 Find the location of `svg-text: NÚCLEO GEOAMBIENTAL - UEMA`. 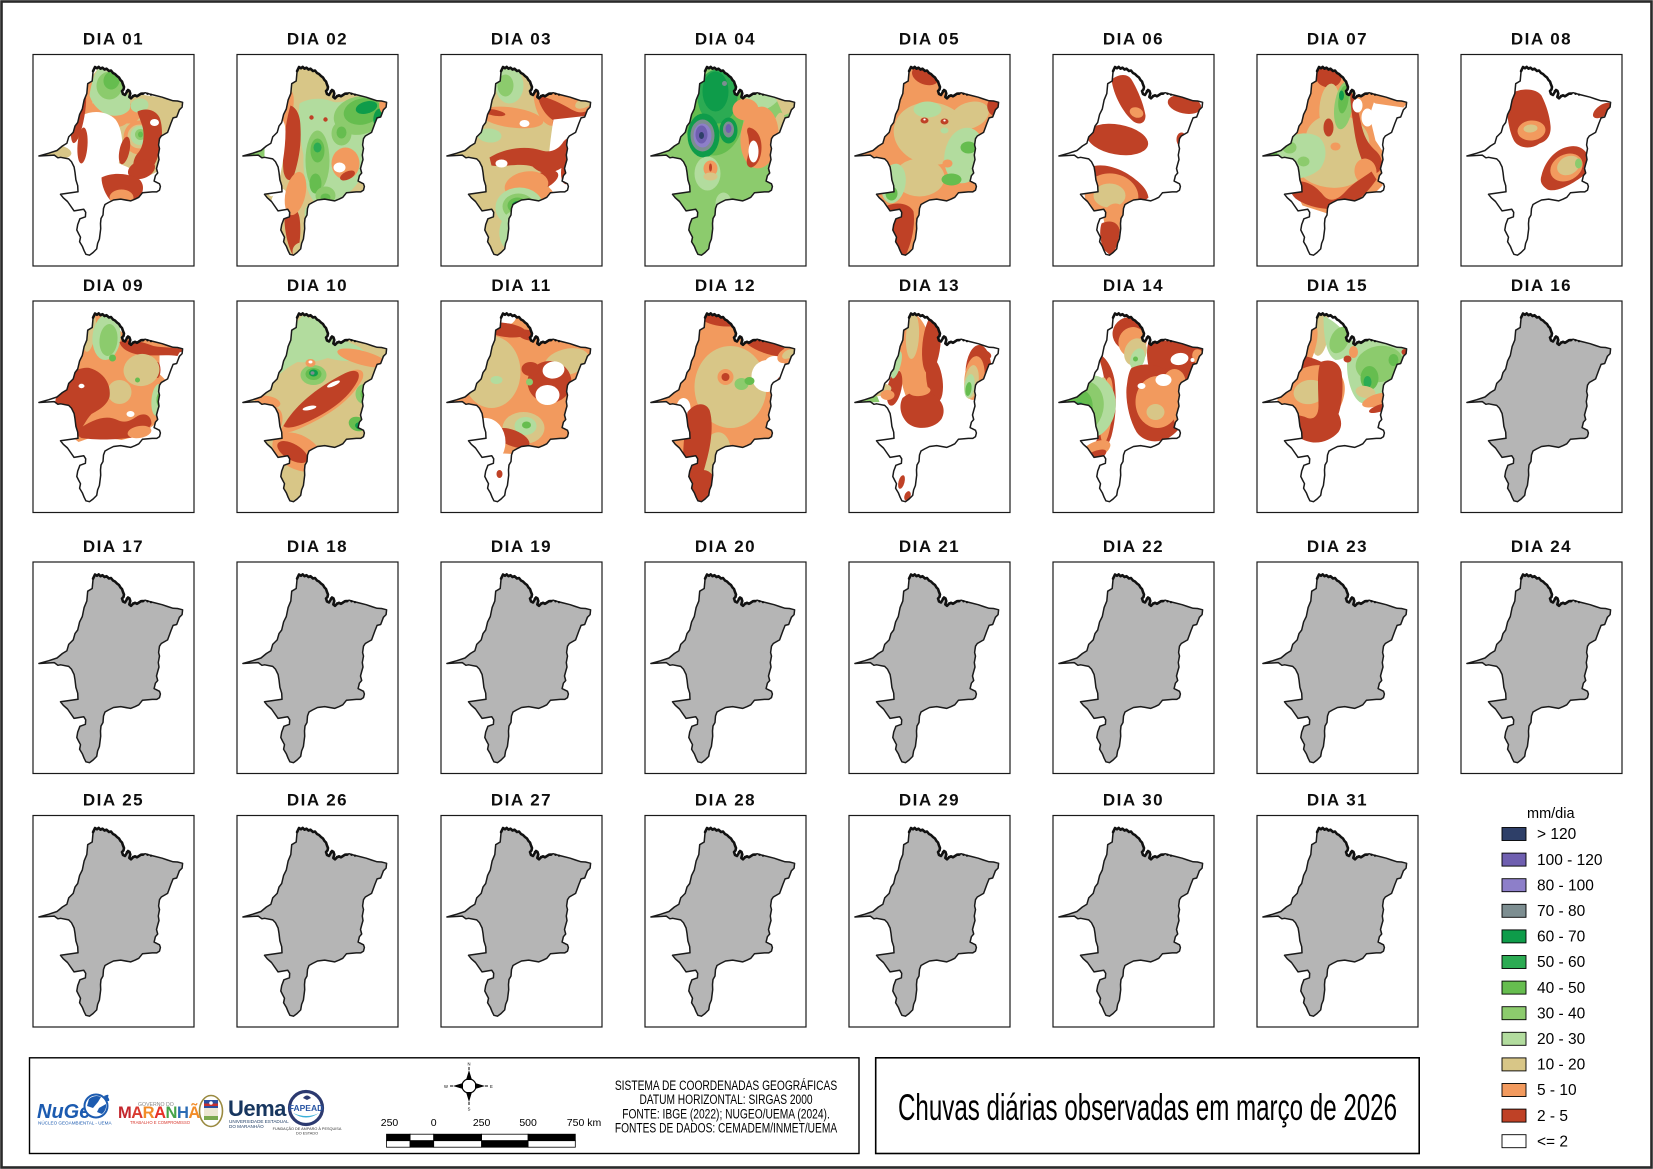

svg-text: NÚCLEO GEOAMBIENTAL - UEMA is located at coordinates (75, 1123).